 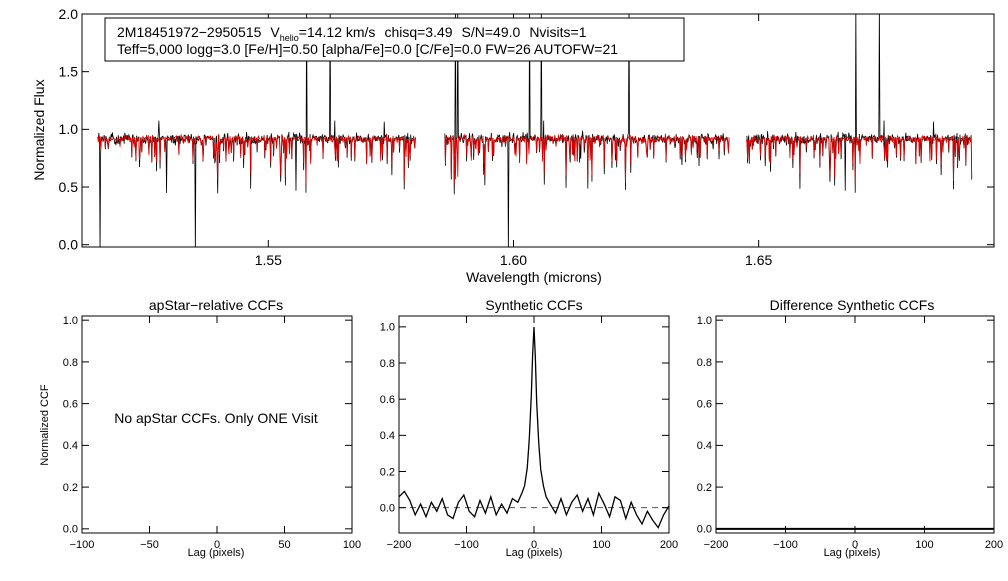 What do you see at coordinates (289, 38) in the screenshot?
I see `vhelio-subscript: helio` at bounding box center [289, 38].